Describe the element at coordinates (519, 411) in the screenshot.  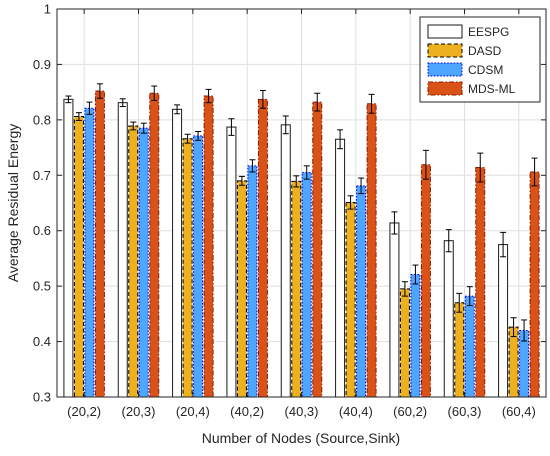
I see `x-tick-label: (60,4)` at that location.